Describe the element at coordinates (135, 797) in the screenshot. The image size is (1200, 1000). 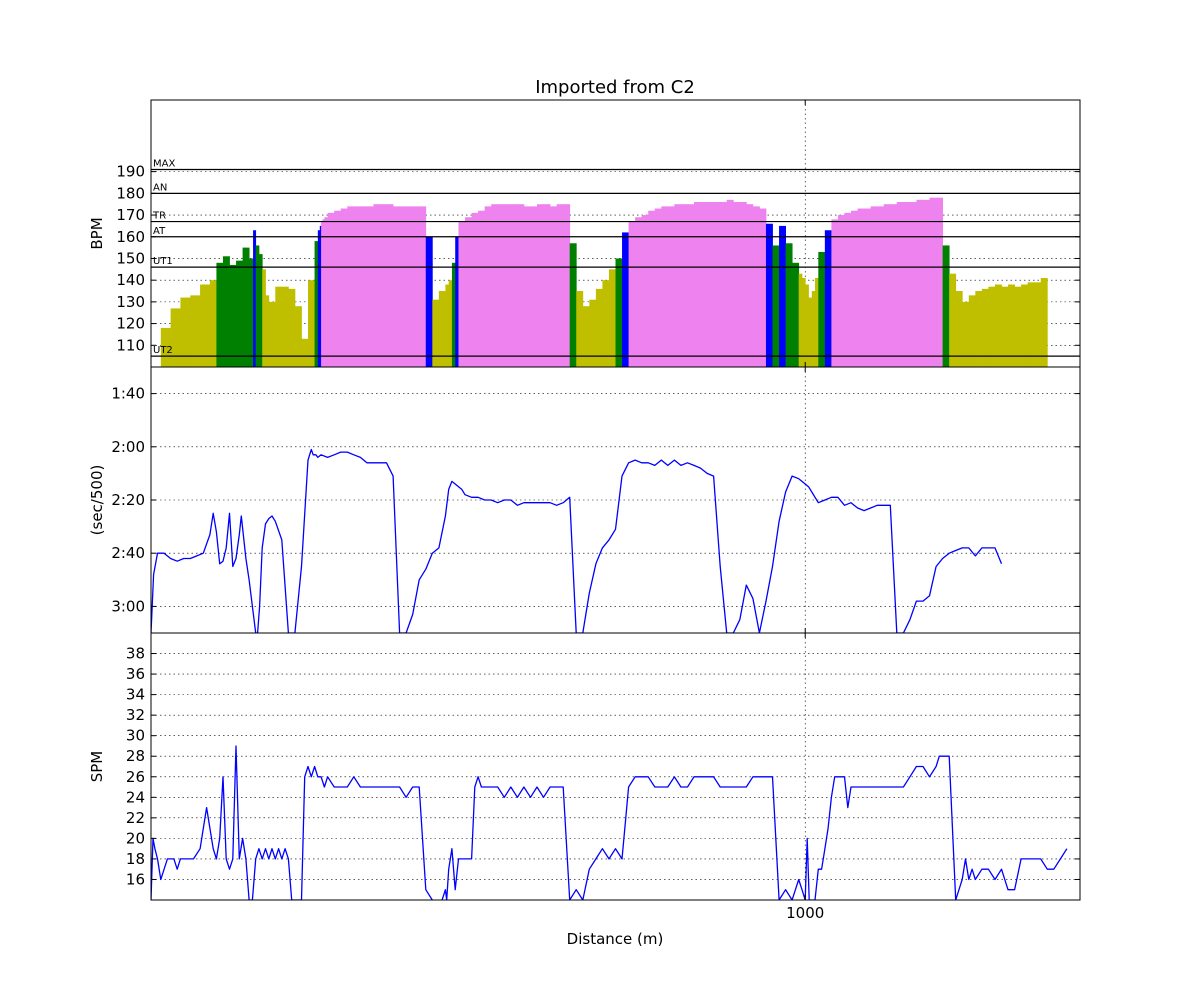
I see `y-tick-label: 24` at that location.